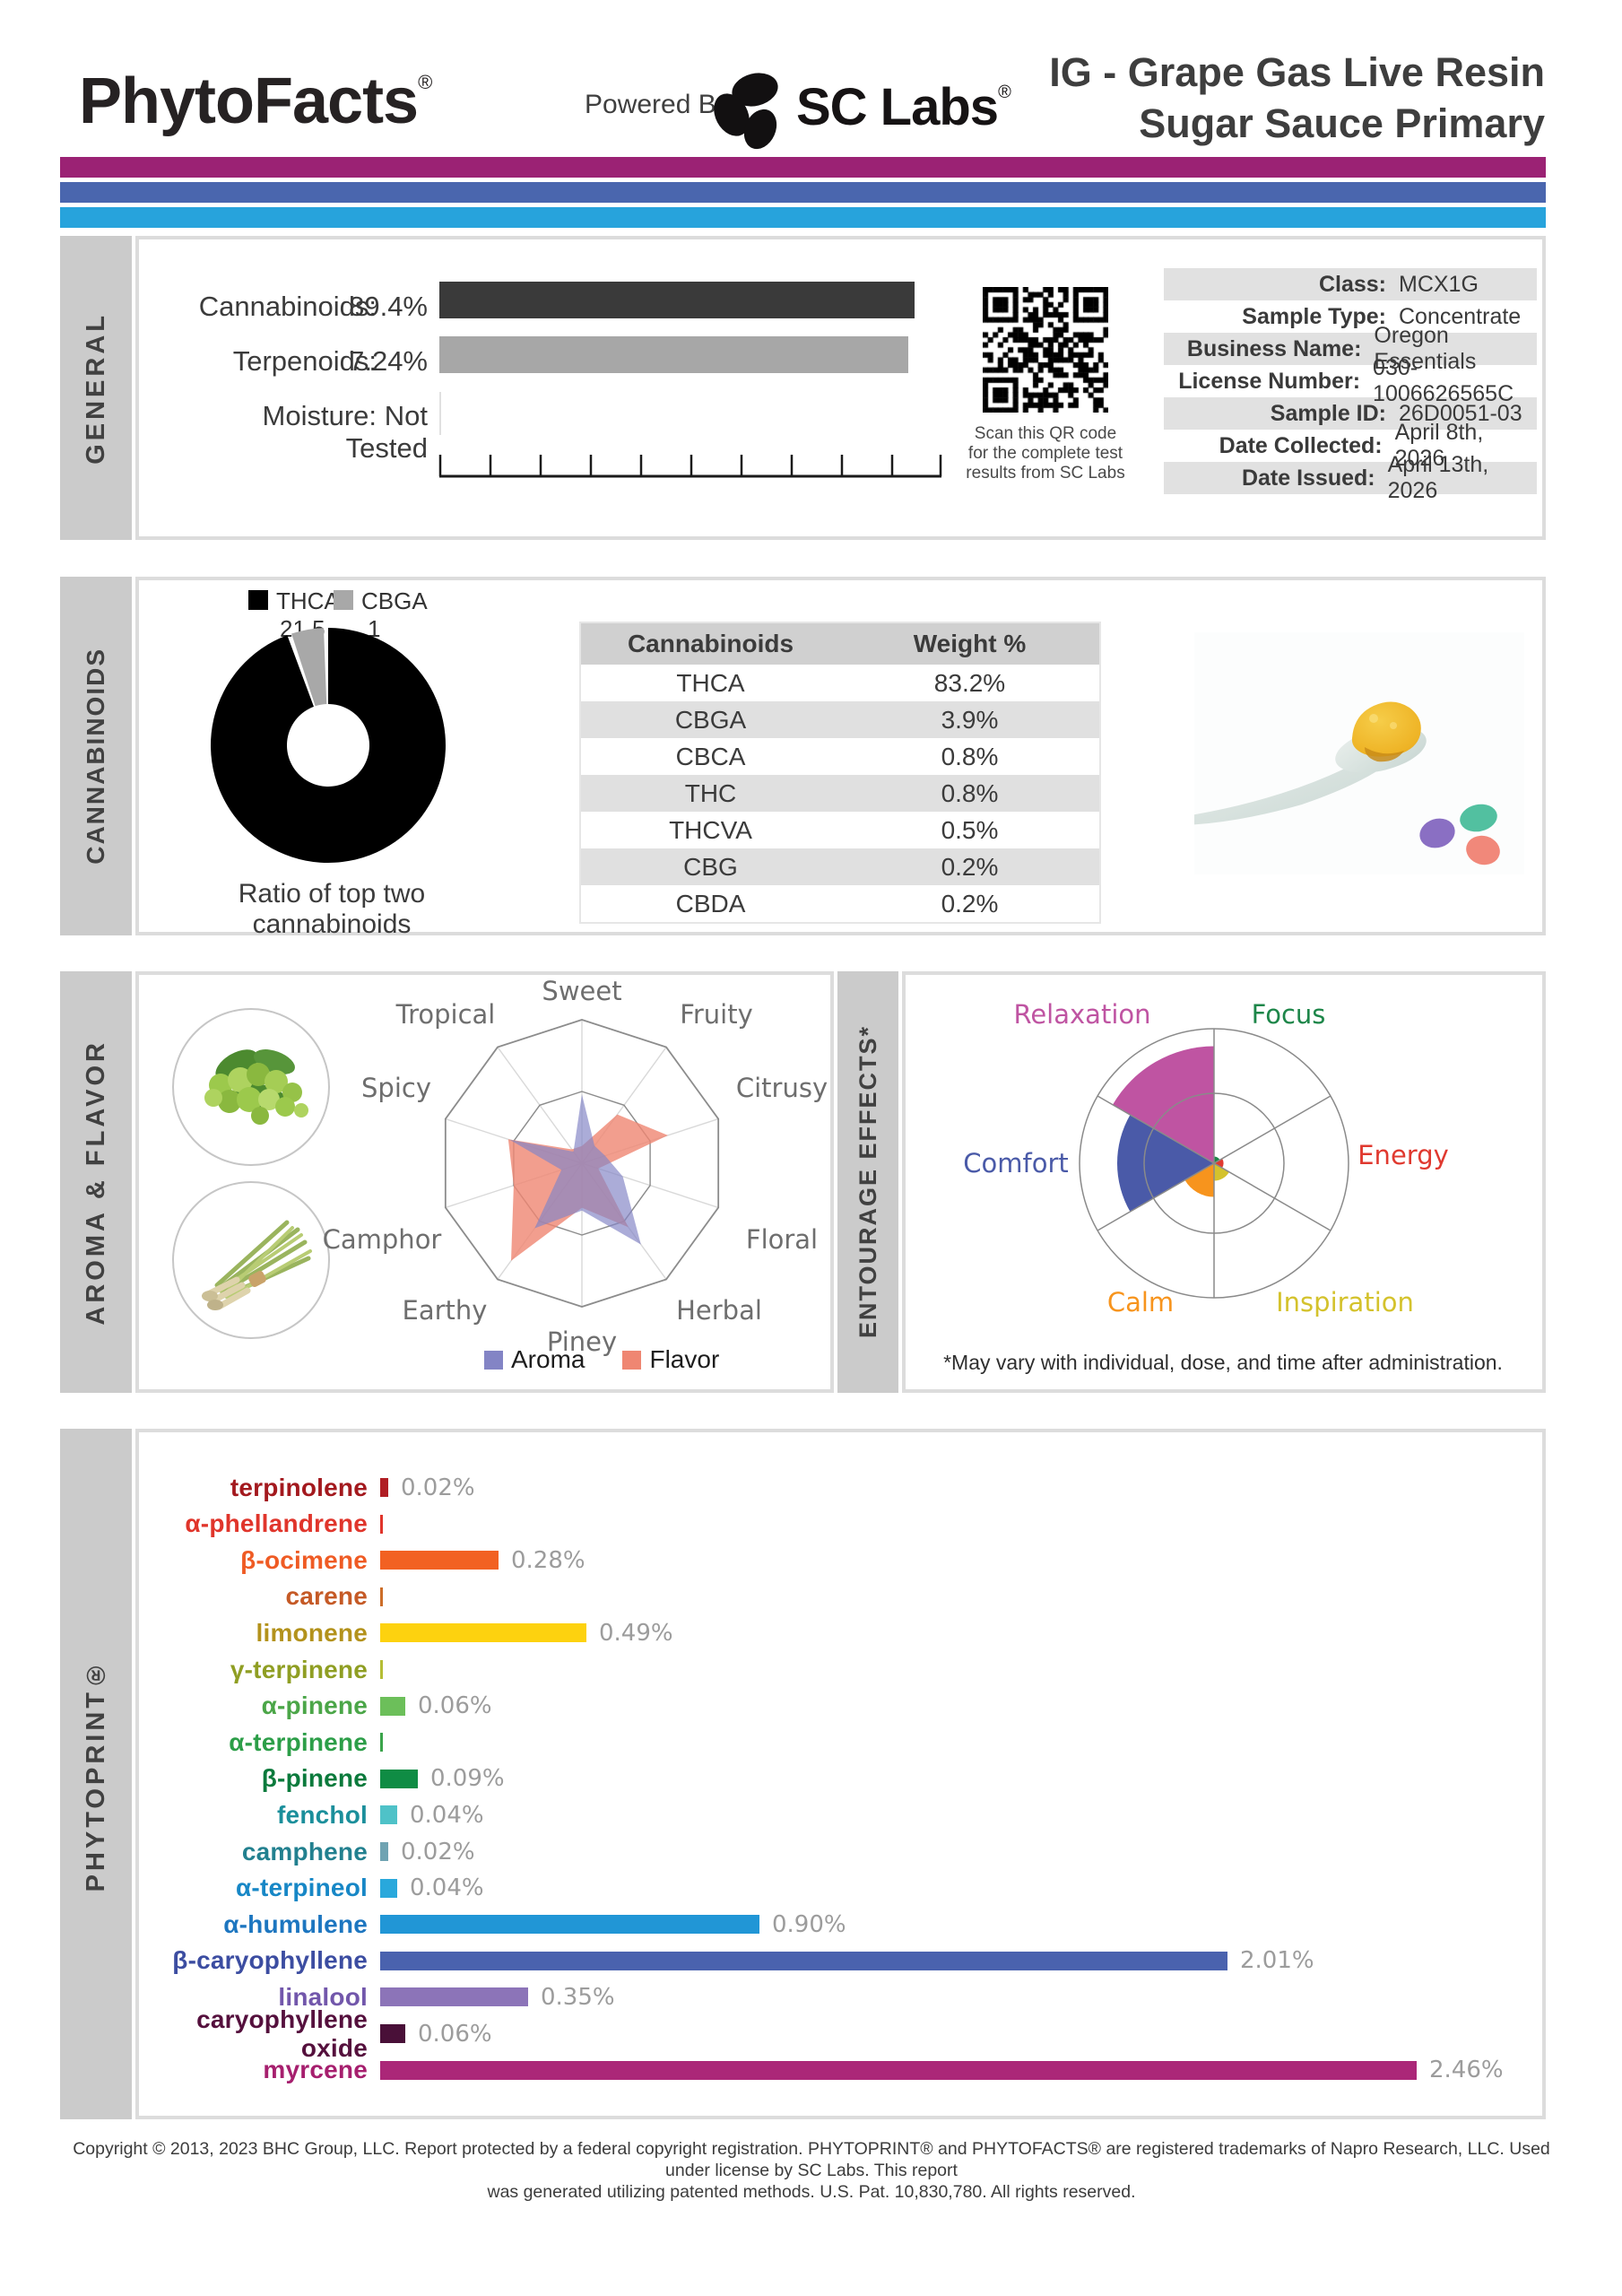 This screenshot has width=1622, height=2296. Describe the element at coordinates (322, 1814) in the screenshot. I see `terpene-name: fenchol` at that location.